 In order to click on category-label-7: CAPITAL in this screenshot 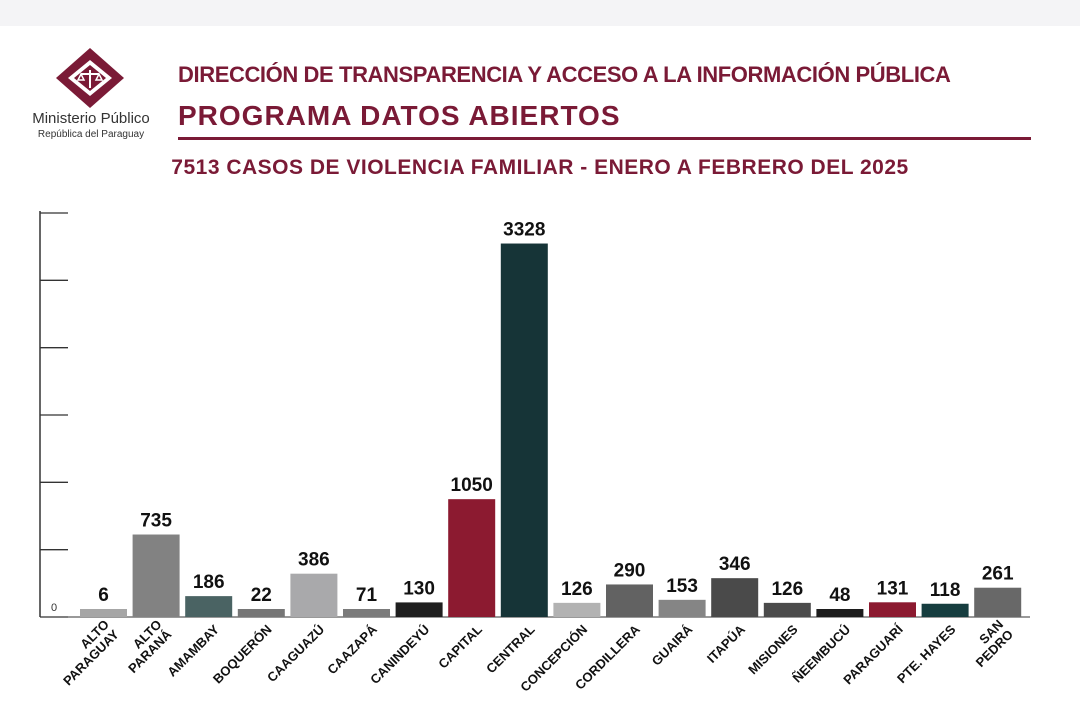, I will do `click(460, 647)`.